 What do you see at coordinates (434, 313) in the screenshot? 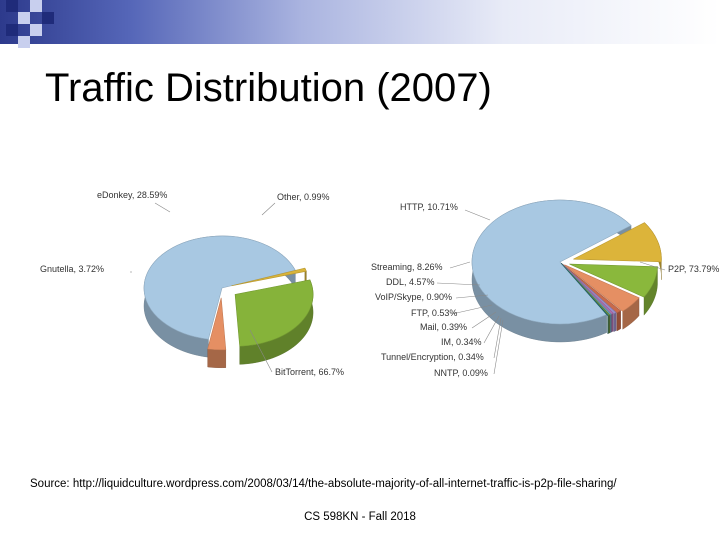
I see `pie-slice-label: FTP, 0.53%` at bounding box center [434, 313].